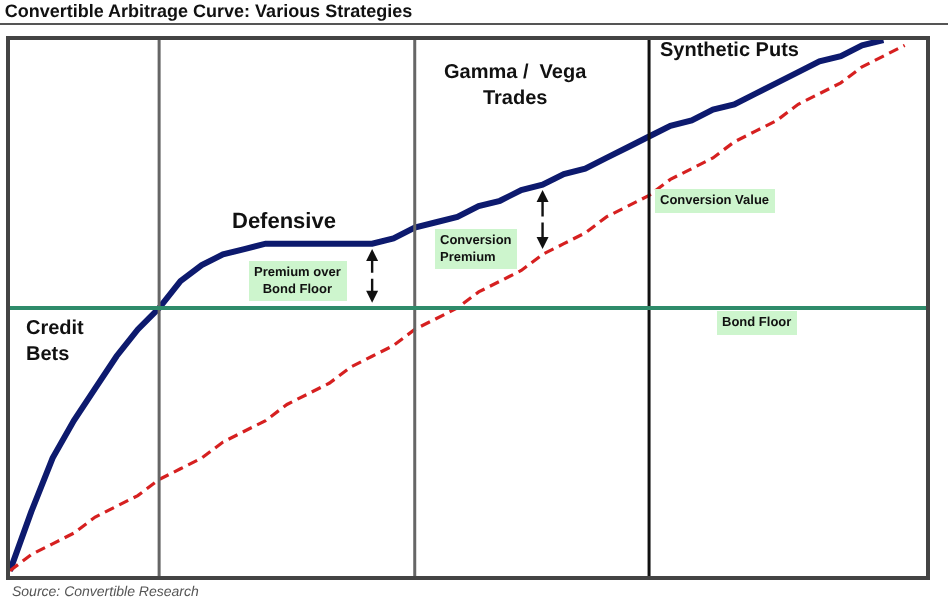 The width and height of the screenshot is (948, 604). I want to click on annotation: Gamma / Vega Trades, so click(516, 86).